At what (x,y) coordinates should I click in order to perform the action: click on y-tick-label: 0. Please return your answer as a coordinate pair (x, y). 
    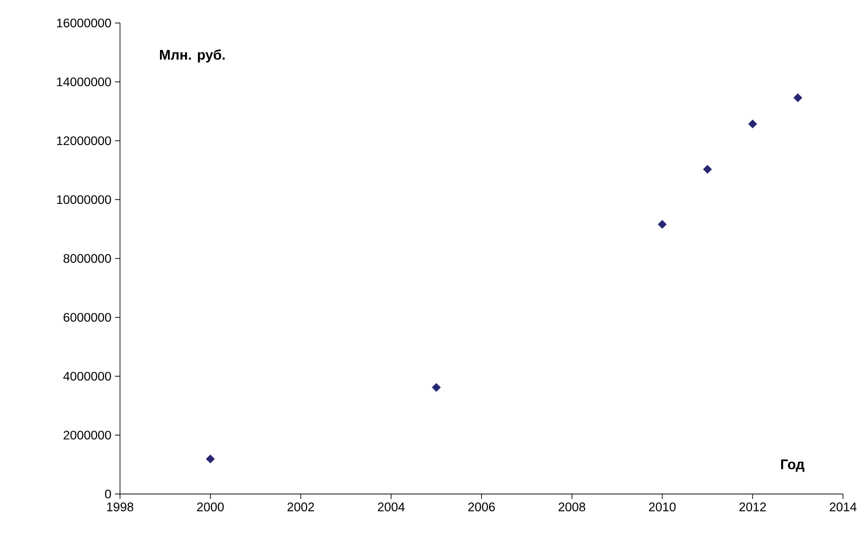
    Looking at the image, I should click on (108, 494).